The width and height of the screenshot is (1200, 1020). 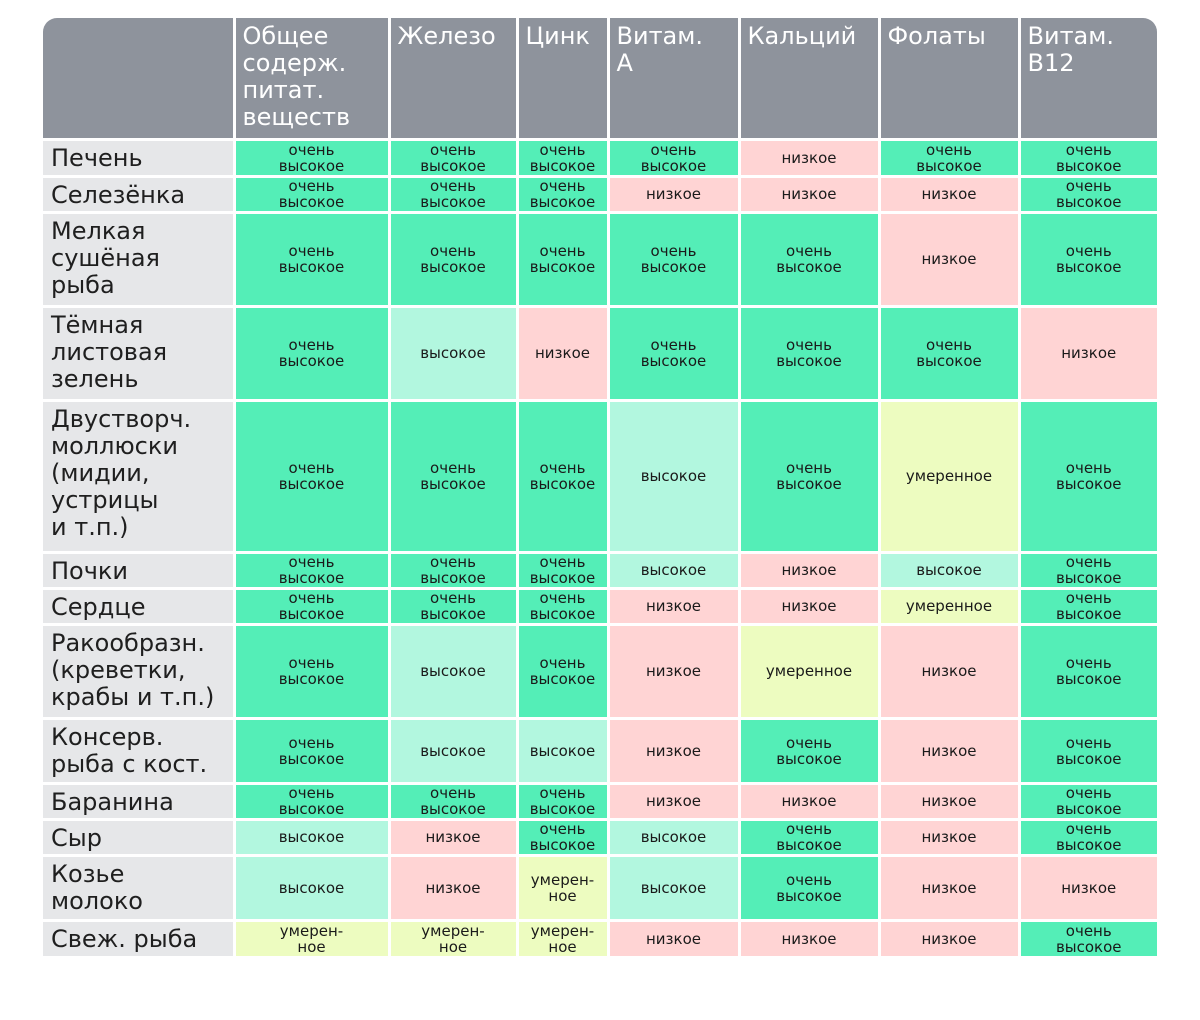 What do you see at coordinates (139, 260) in the screenshot?
I see `row-label: Мелкая сушёная рыба` at bounding box center [139, 260].